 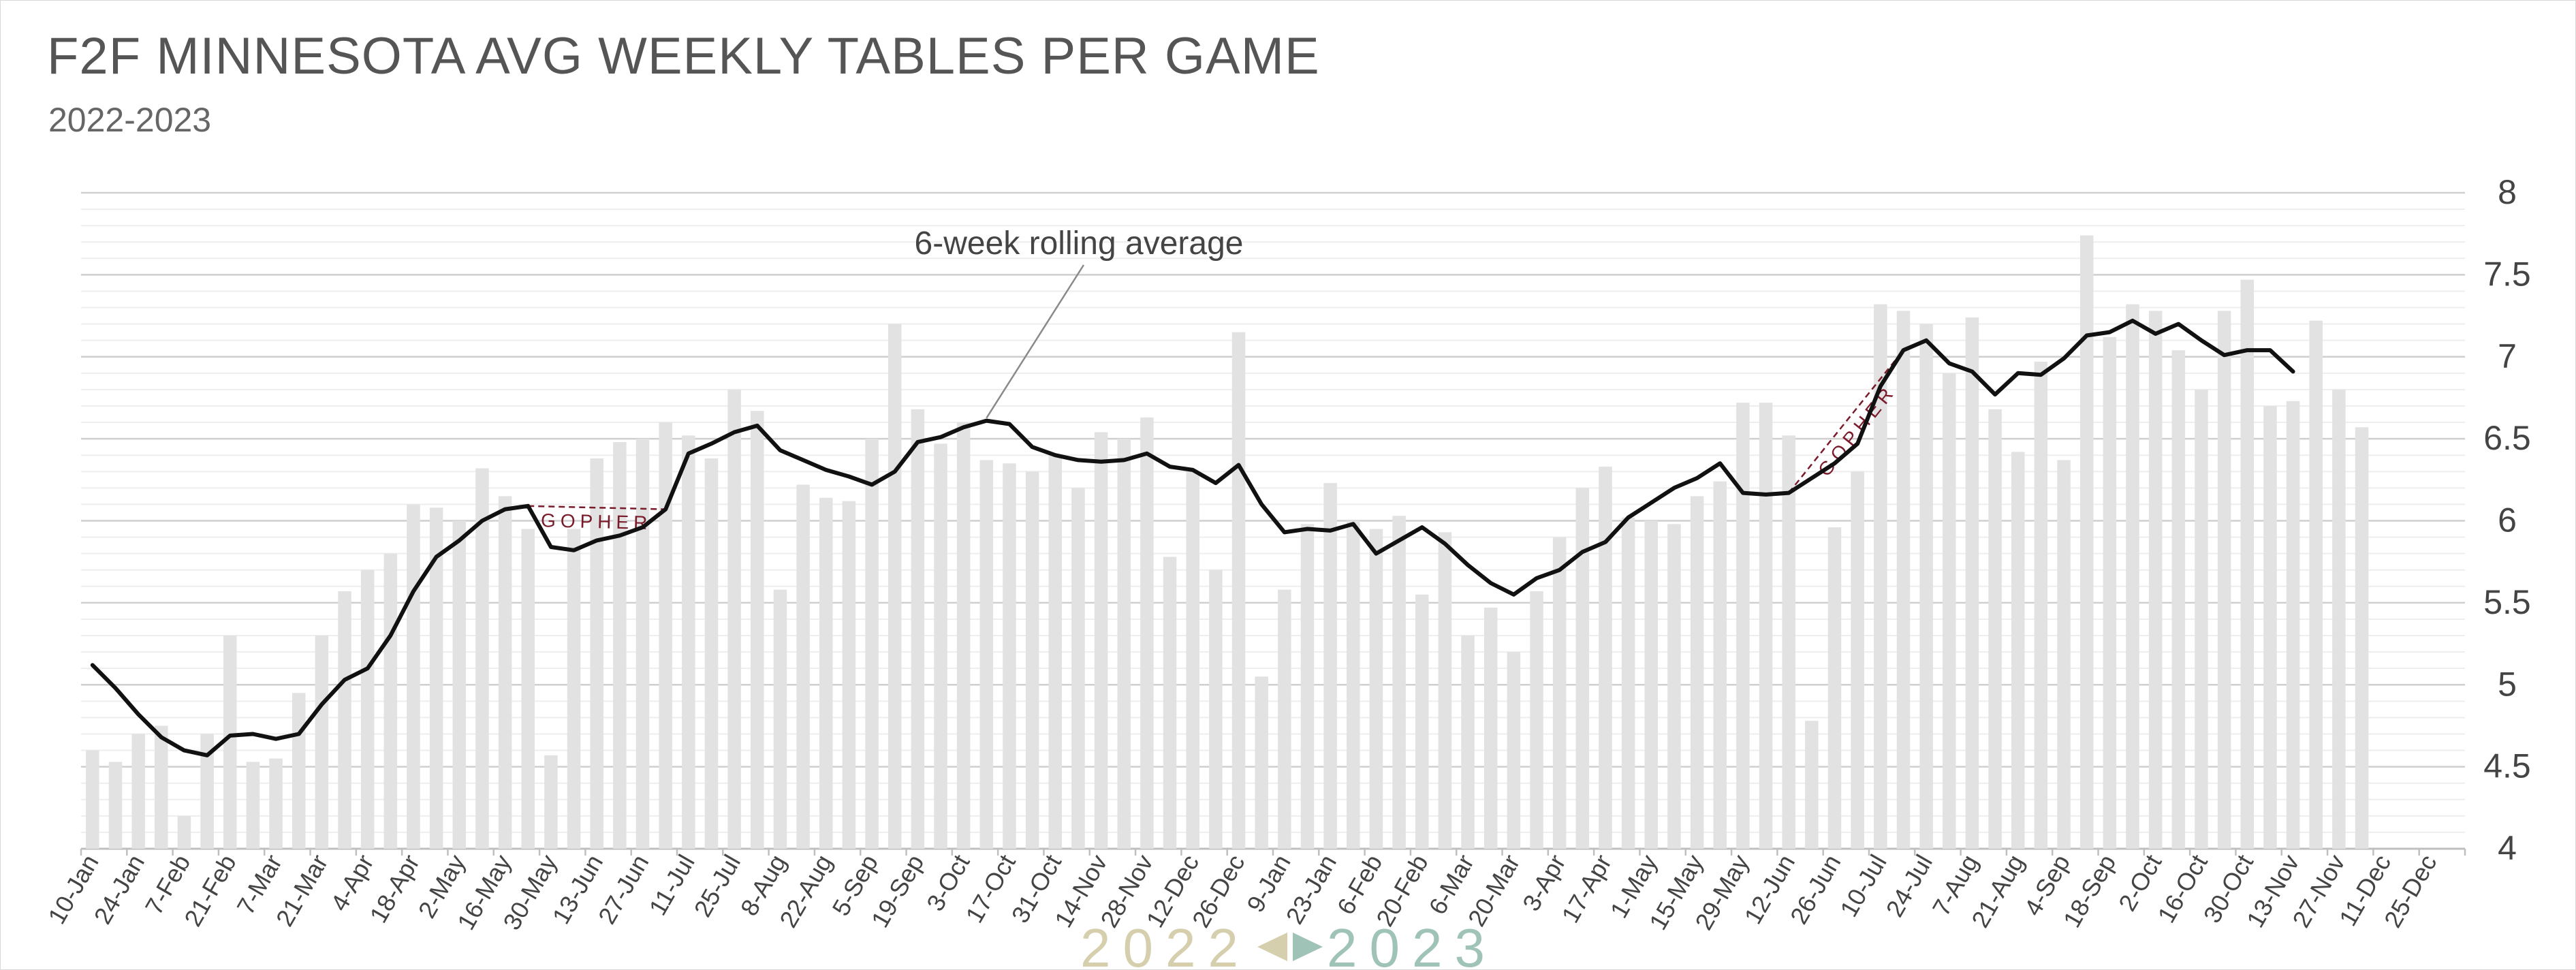 What do you see at coordinates (683, 56) in the screenshot?
I see `chart-title: F2F MINNESOTA AVG WEEKLY TABLES PER GAME` at bounding box center [683, 56].